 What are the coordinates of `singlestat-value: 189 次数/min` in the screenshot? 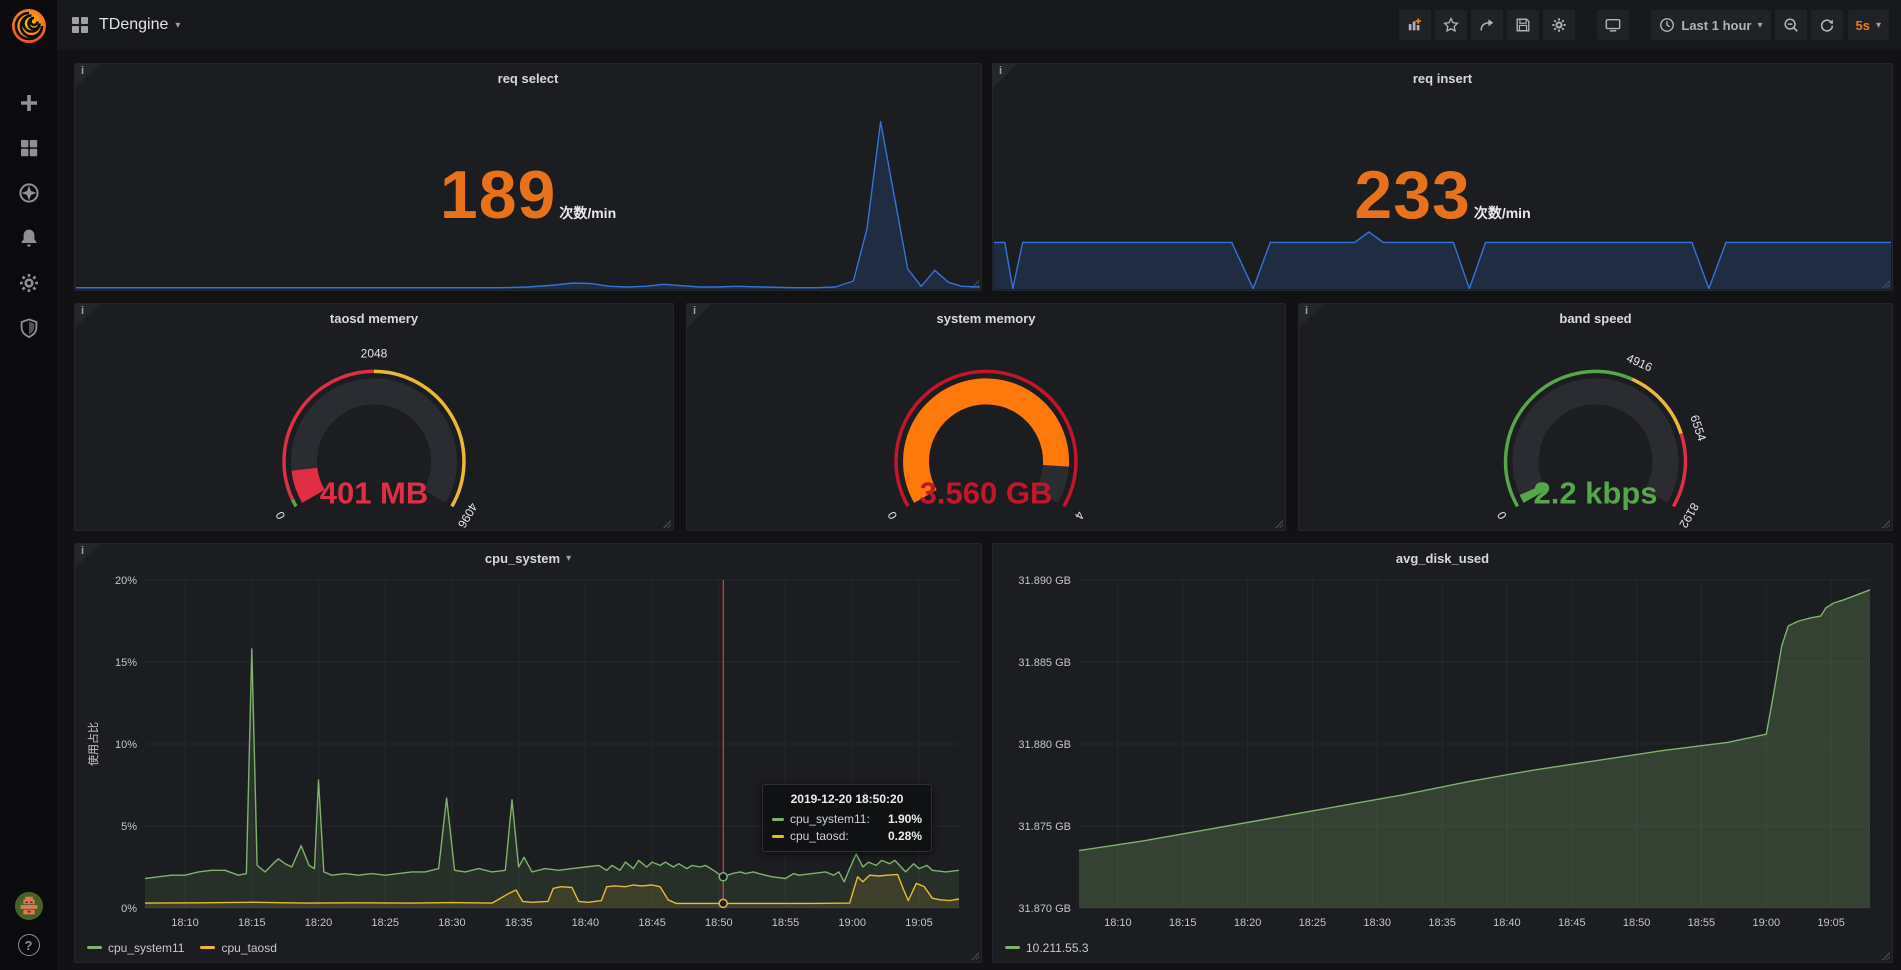 It's located at (528, 195).